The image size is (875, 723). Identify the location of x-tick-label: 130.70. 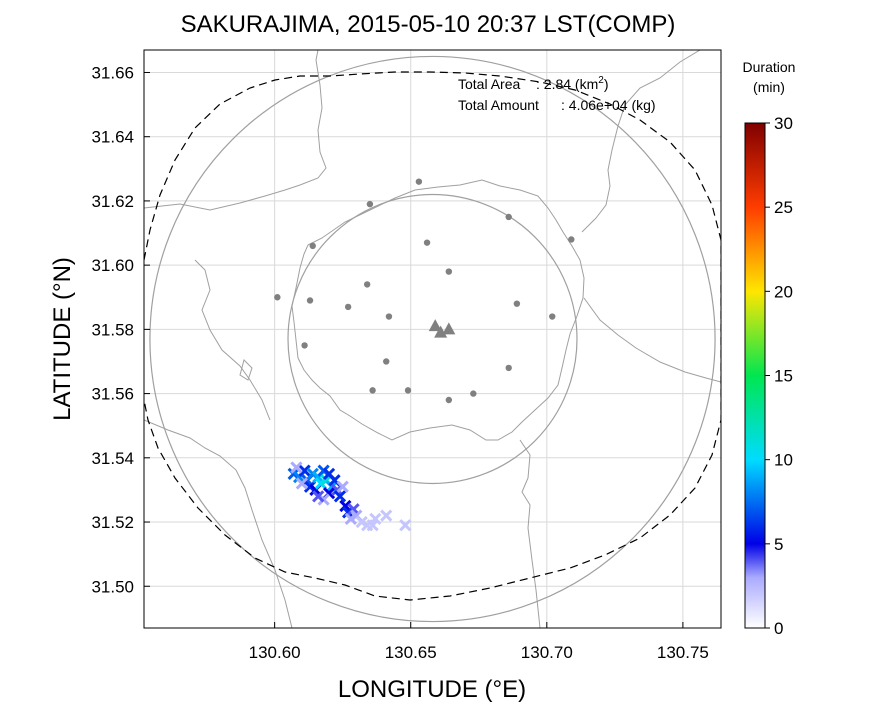
(547, 652).